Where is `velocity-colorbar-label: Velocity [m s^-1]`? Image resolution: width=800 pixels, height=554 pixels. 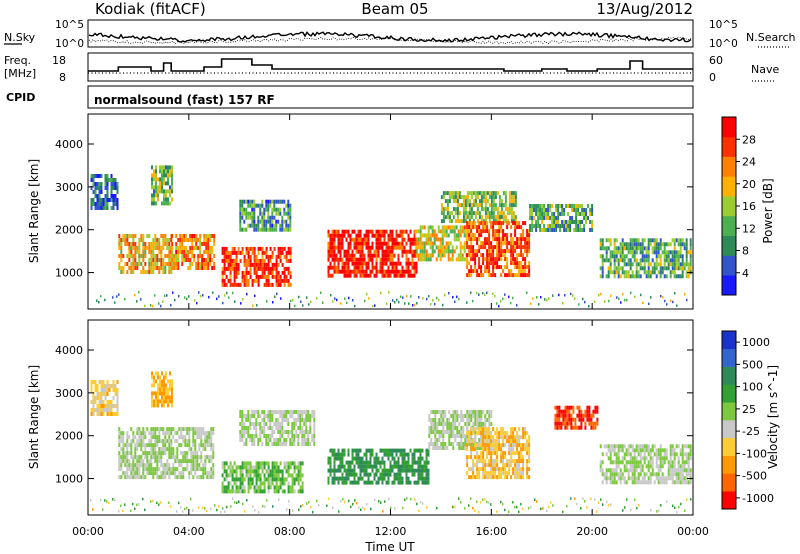
velocity-colorbar-label: Velocity [m s^-1] is located at coordinates (773, 417).